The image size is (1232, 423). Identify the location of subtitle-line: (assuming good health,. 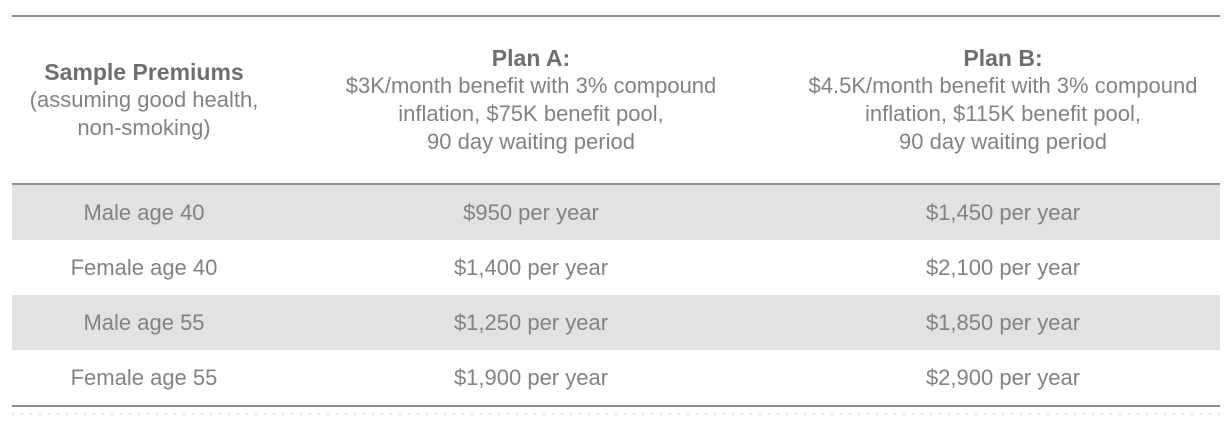
(144, 99).